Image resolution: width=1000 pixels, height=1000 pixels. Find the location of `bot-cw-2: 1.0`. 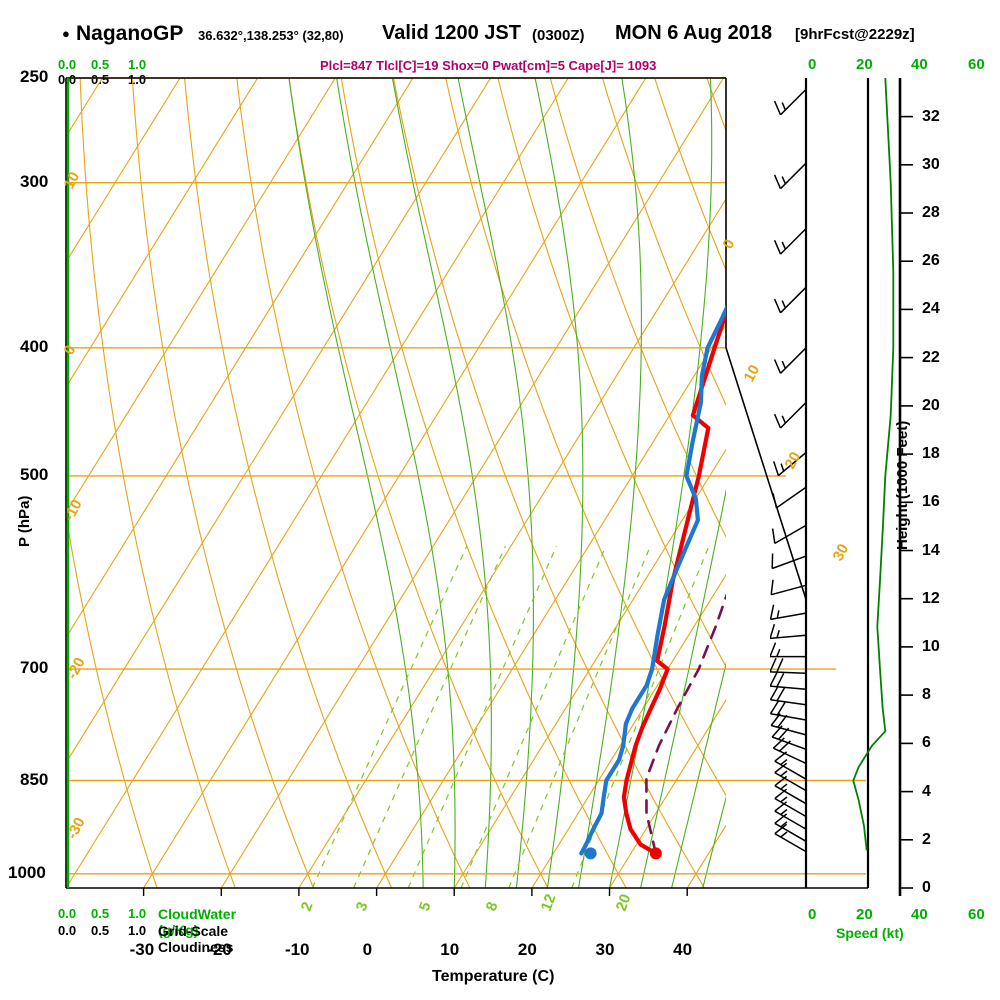

bot-cw-2: 1.0 is located at coordinates (137, 913).